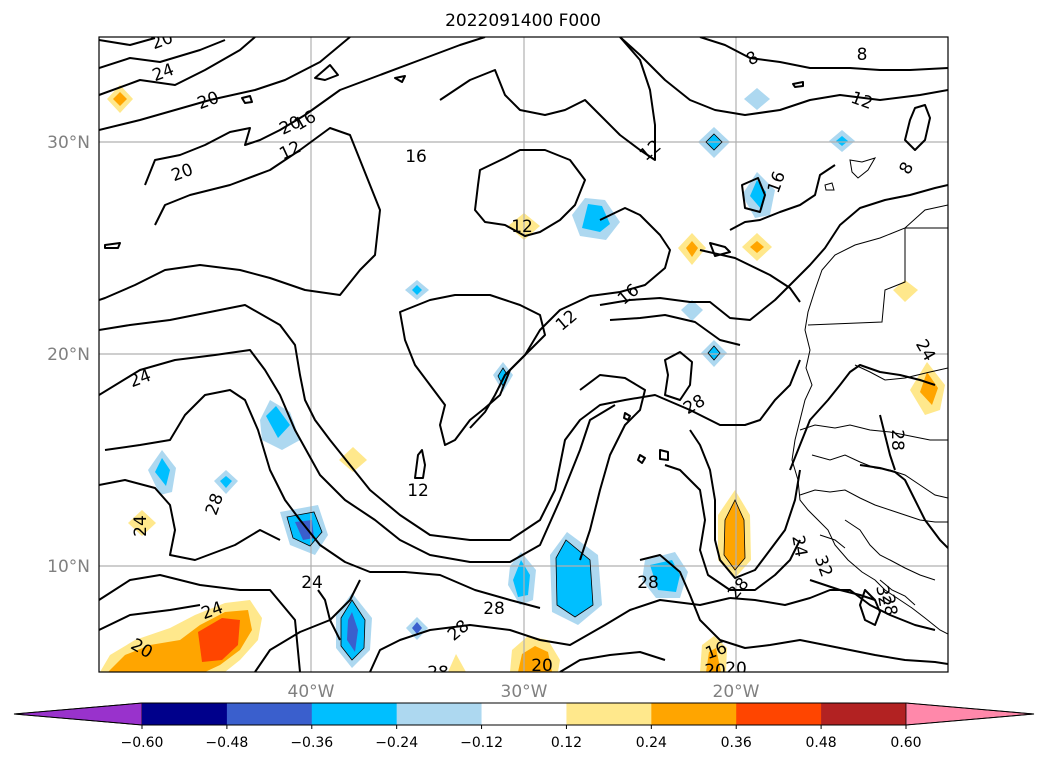  What do you see at coordinates (226, 482) in the screenshot?
I see `cool-anomaly-44w-14n` at bounding box center [226, 482].